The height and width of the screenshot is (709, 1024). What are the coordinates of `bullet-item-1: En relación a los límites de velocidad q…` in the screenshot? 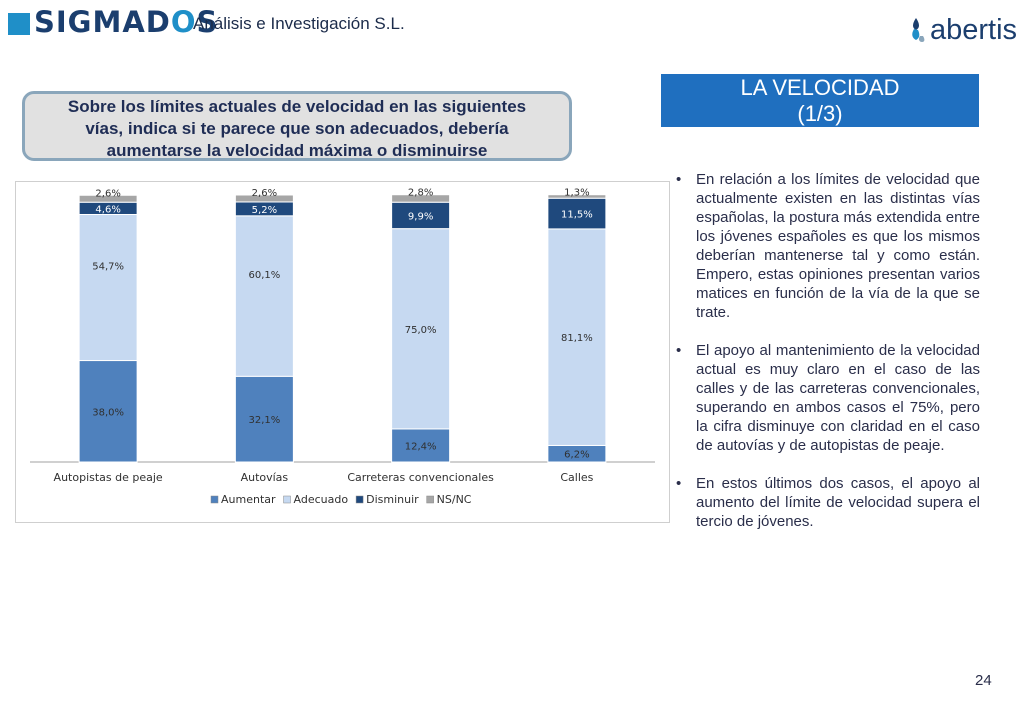 It's located at (828, 246).